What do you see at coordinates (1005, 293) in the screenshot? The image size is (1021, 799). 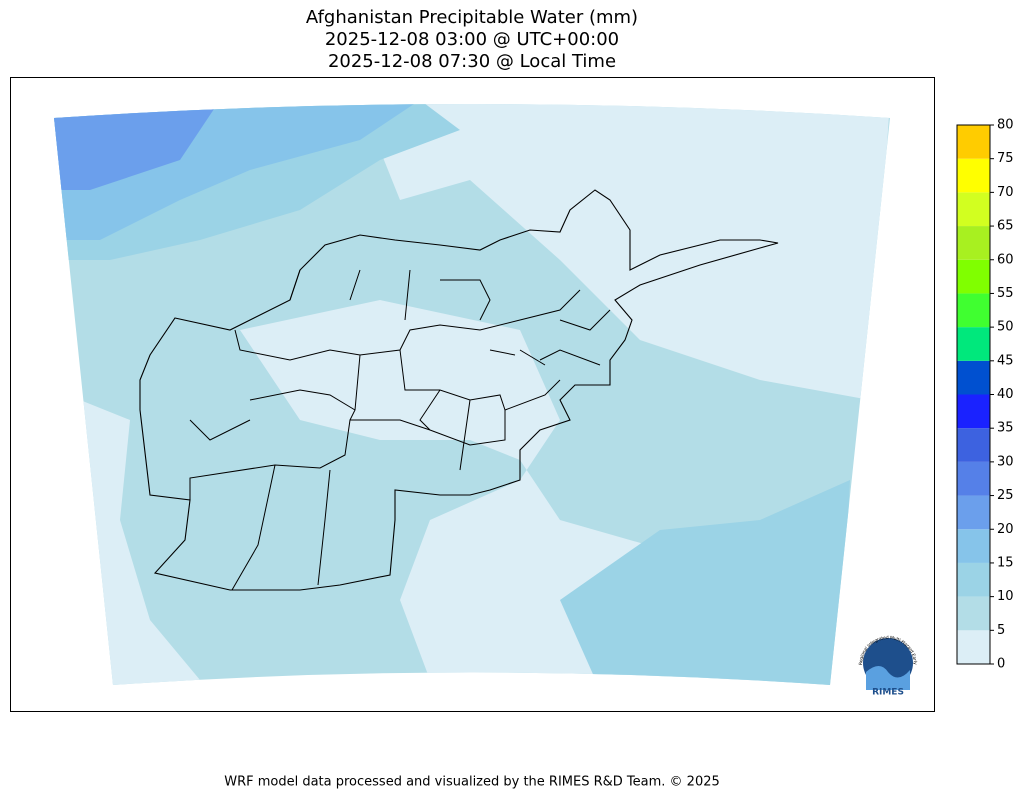 I see `colorbar-tick-label: 55` at bounding box center [1005, 293].